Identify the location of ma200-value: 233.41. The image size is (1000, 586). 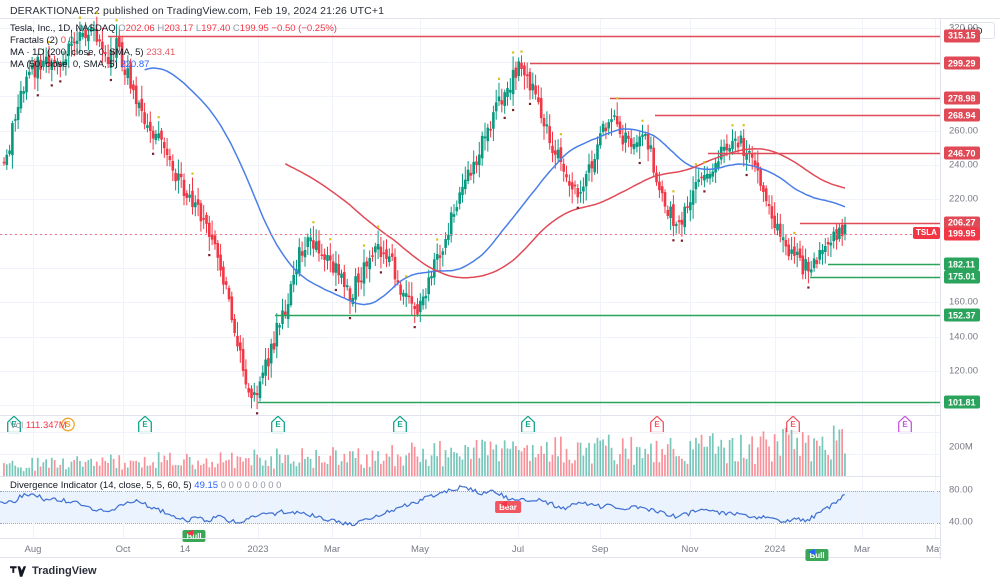
(161, 52).